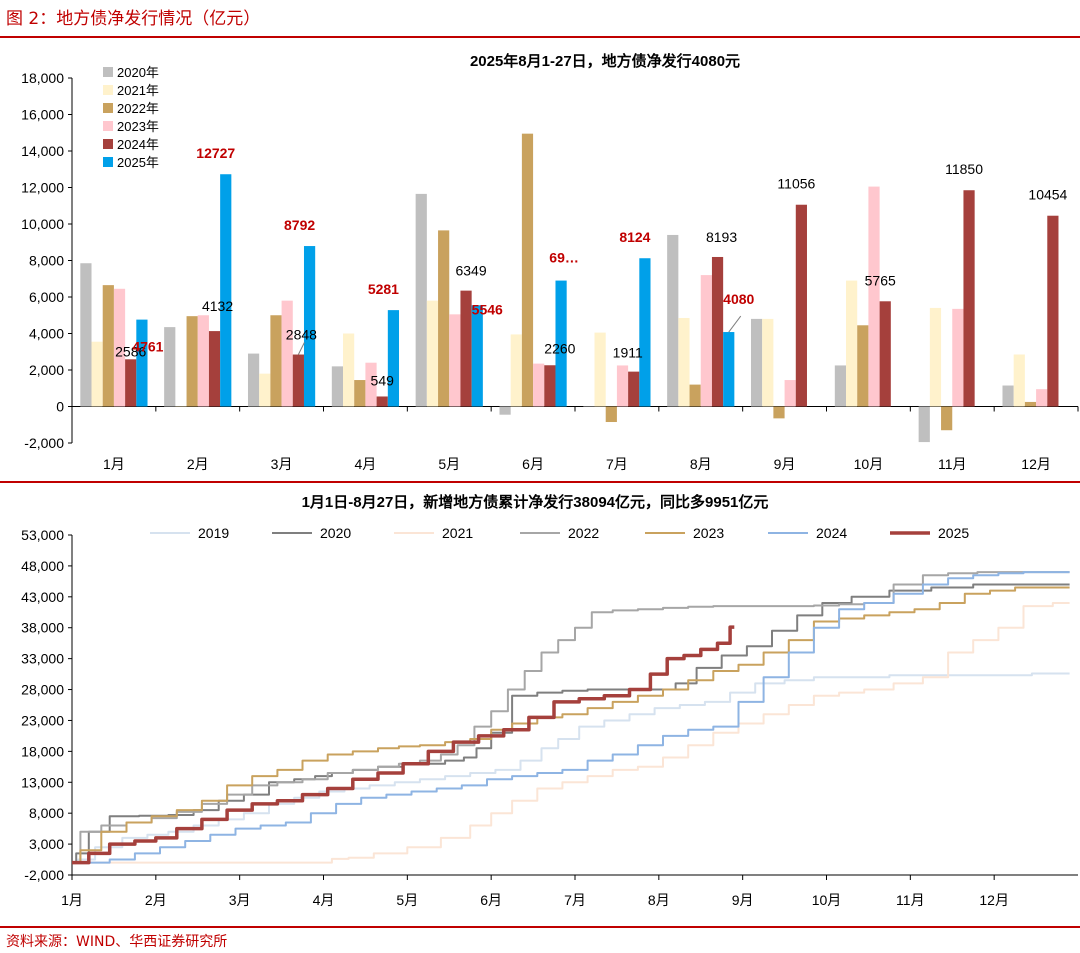 This screenshot has width=1080, height=953. What do you see at coordinates (131, 383) in the screenshot?
I see `bar-2024年-1月` at bounding box center [131, 383].